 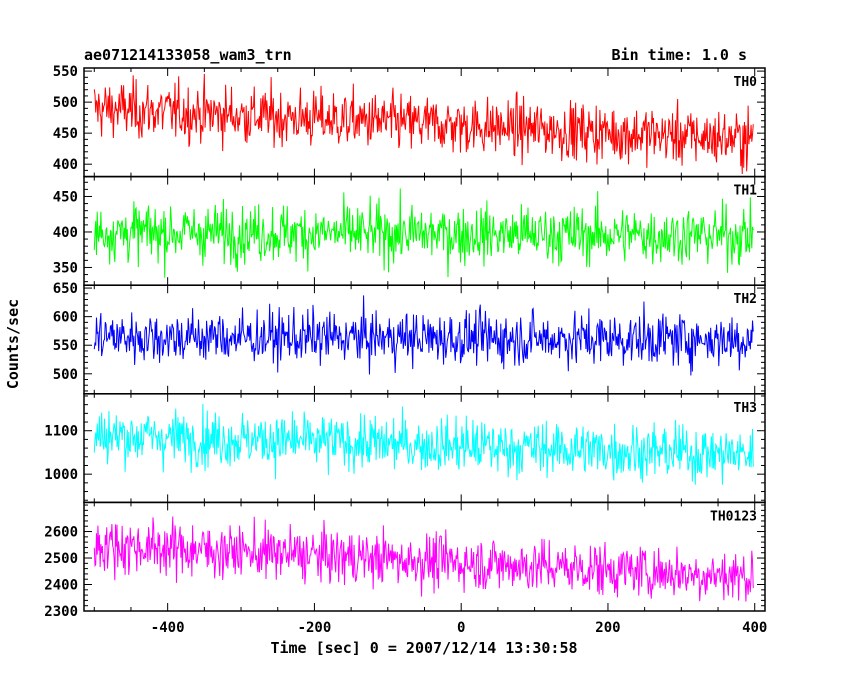 I want to click on panel-label-th0123: TH0123, so click(x=733, y=516).